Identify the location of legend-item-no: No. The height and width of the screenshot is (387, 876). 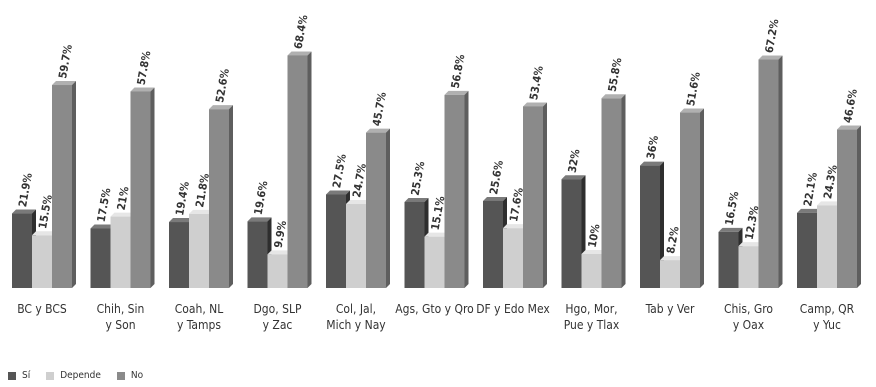
(130, 375).